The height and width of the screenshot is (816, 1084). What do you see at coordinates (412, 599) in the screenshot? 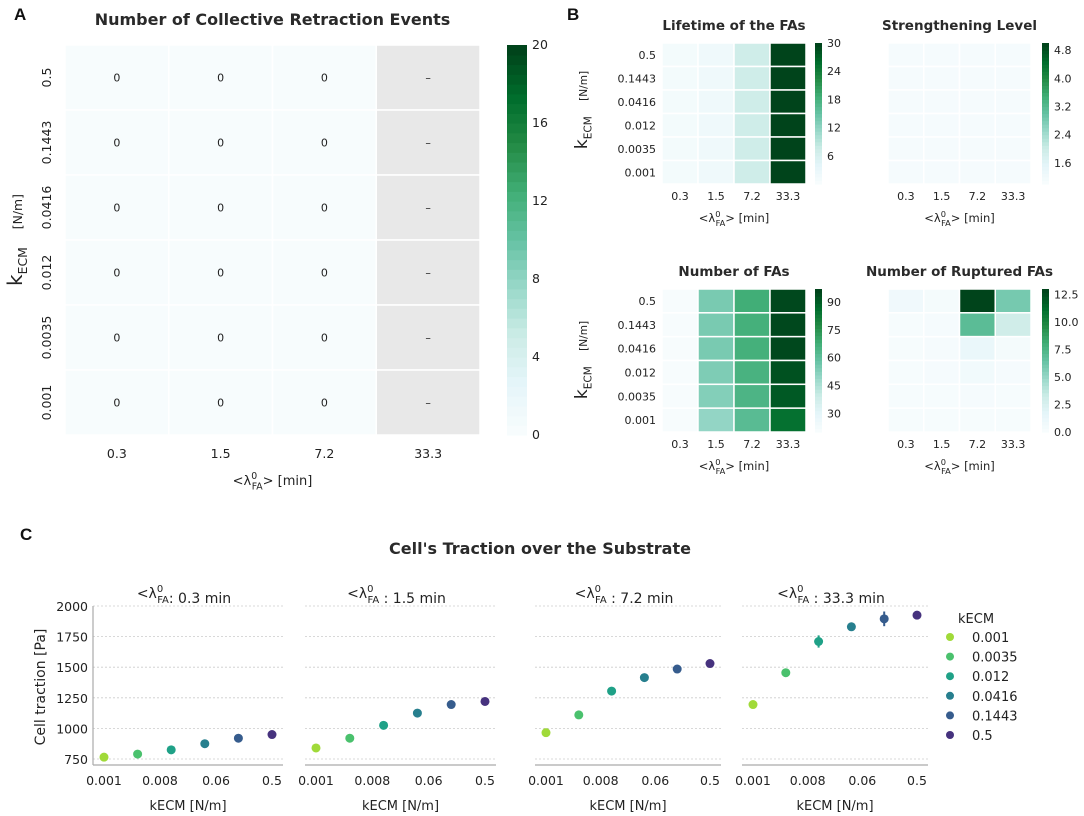
I see `title-part: : 1.5 min` at bounding box center [412, 599].